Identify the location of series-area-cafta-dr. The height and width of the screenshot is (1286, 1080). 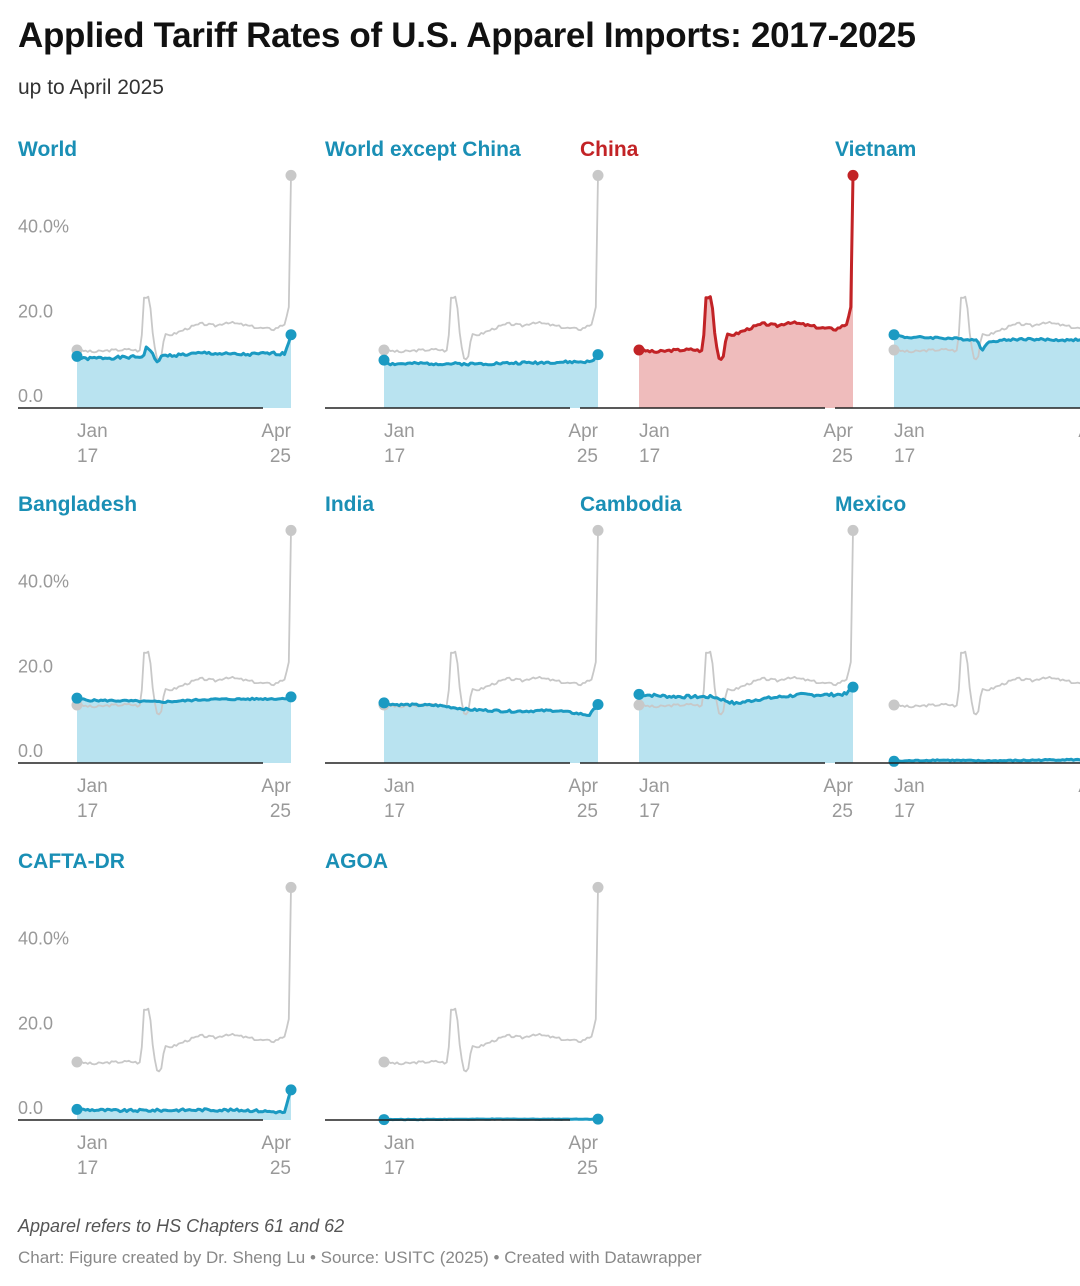
(184, 1104).